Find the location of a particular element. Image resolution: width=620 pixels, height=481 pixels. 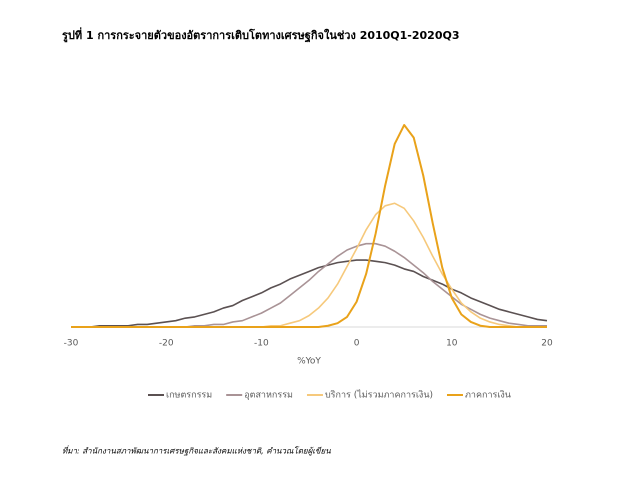

x-tick-label: -10 is located at coordinates (261, 344).